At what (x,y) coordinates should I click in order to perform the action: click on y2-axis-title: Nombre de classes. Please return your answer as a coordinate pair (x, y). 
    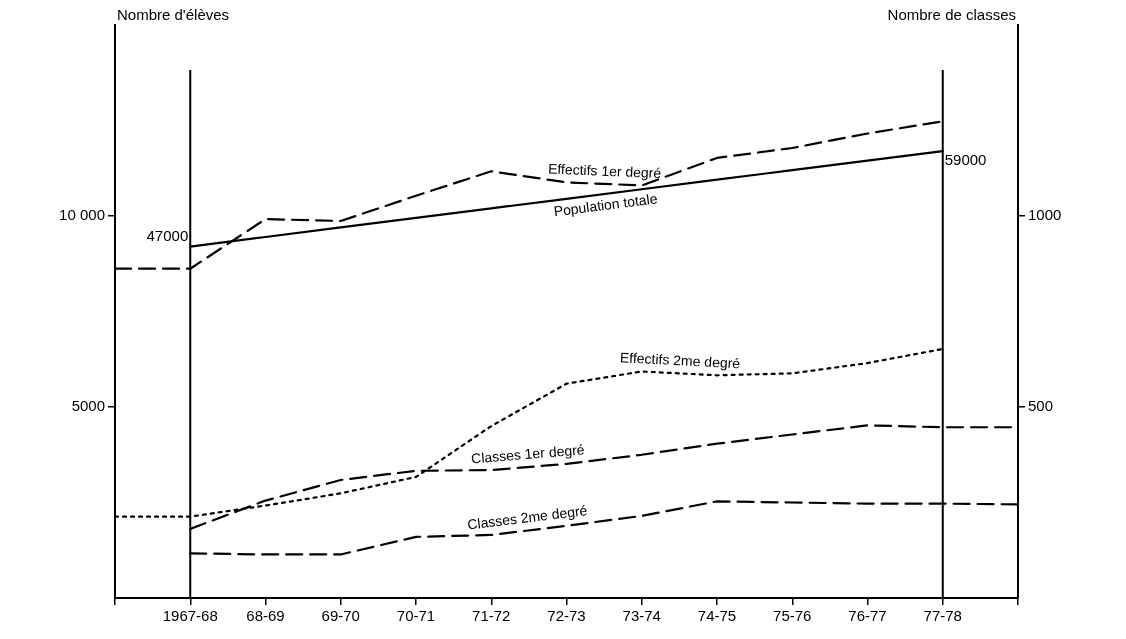
    Looking at the image, I should click on (951, 14).